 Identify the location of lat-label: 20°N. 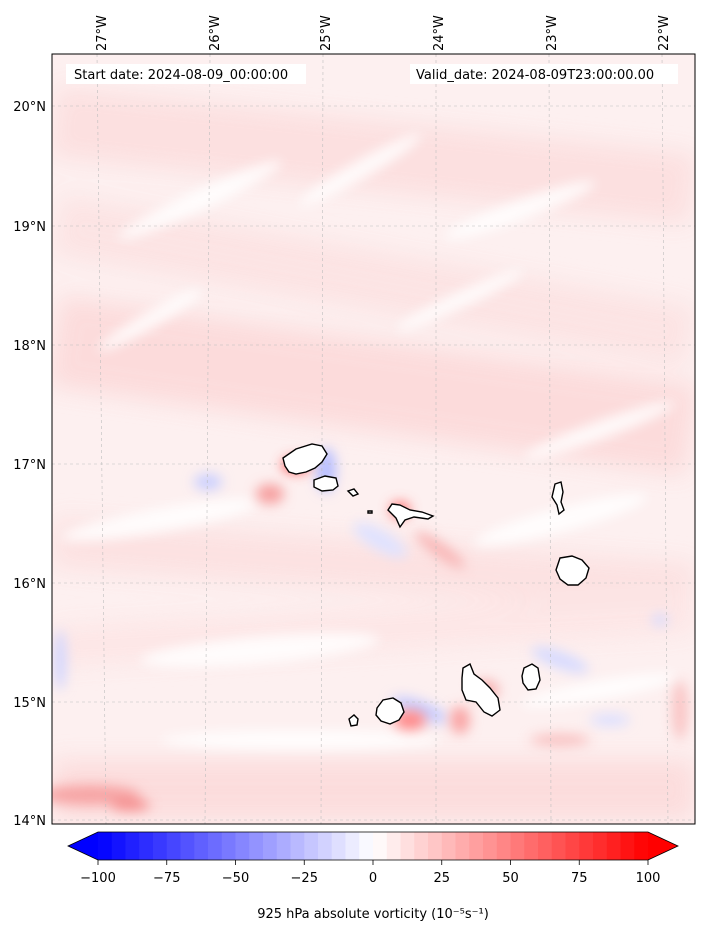
(29, 107).